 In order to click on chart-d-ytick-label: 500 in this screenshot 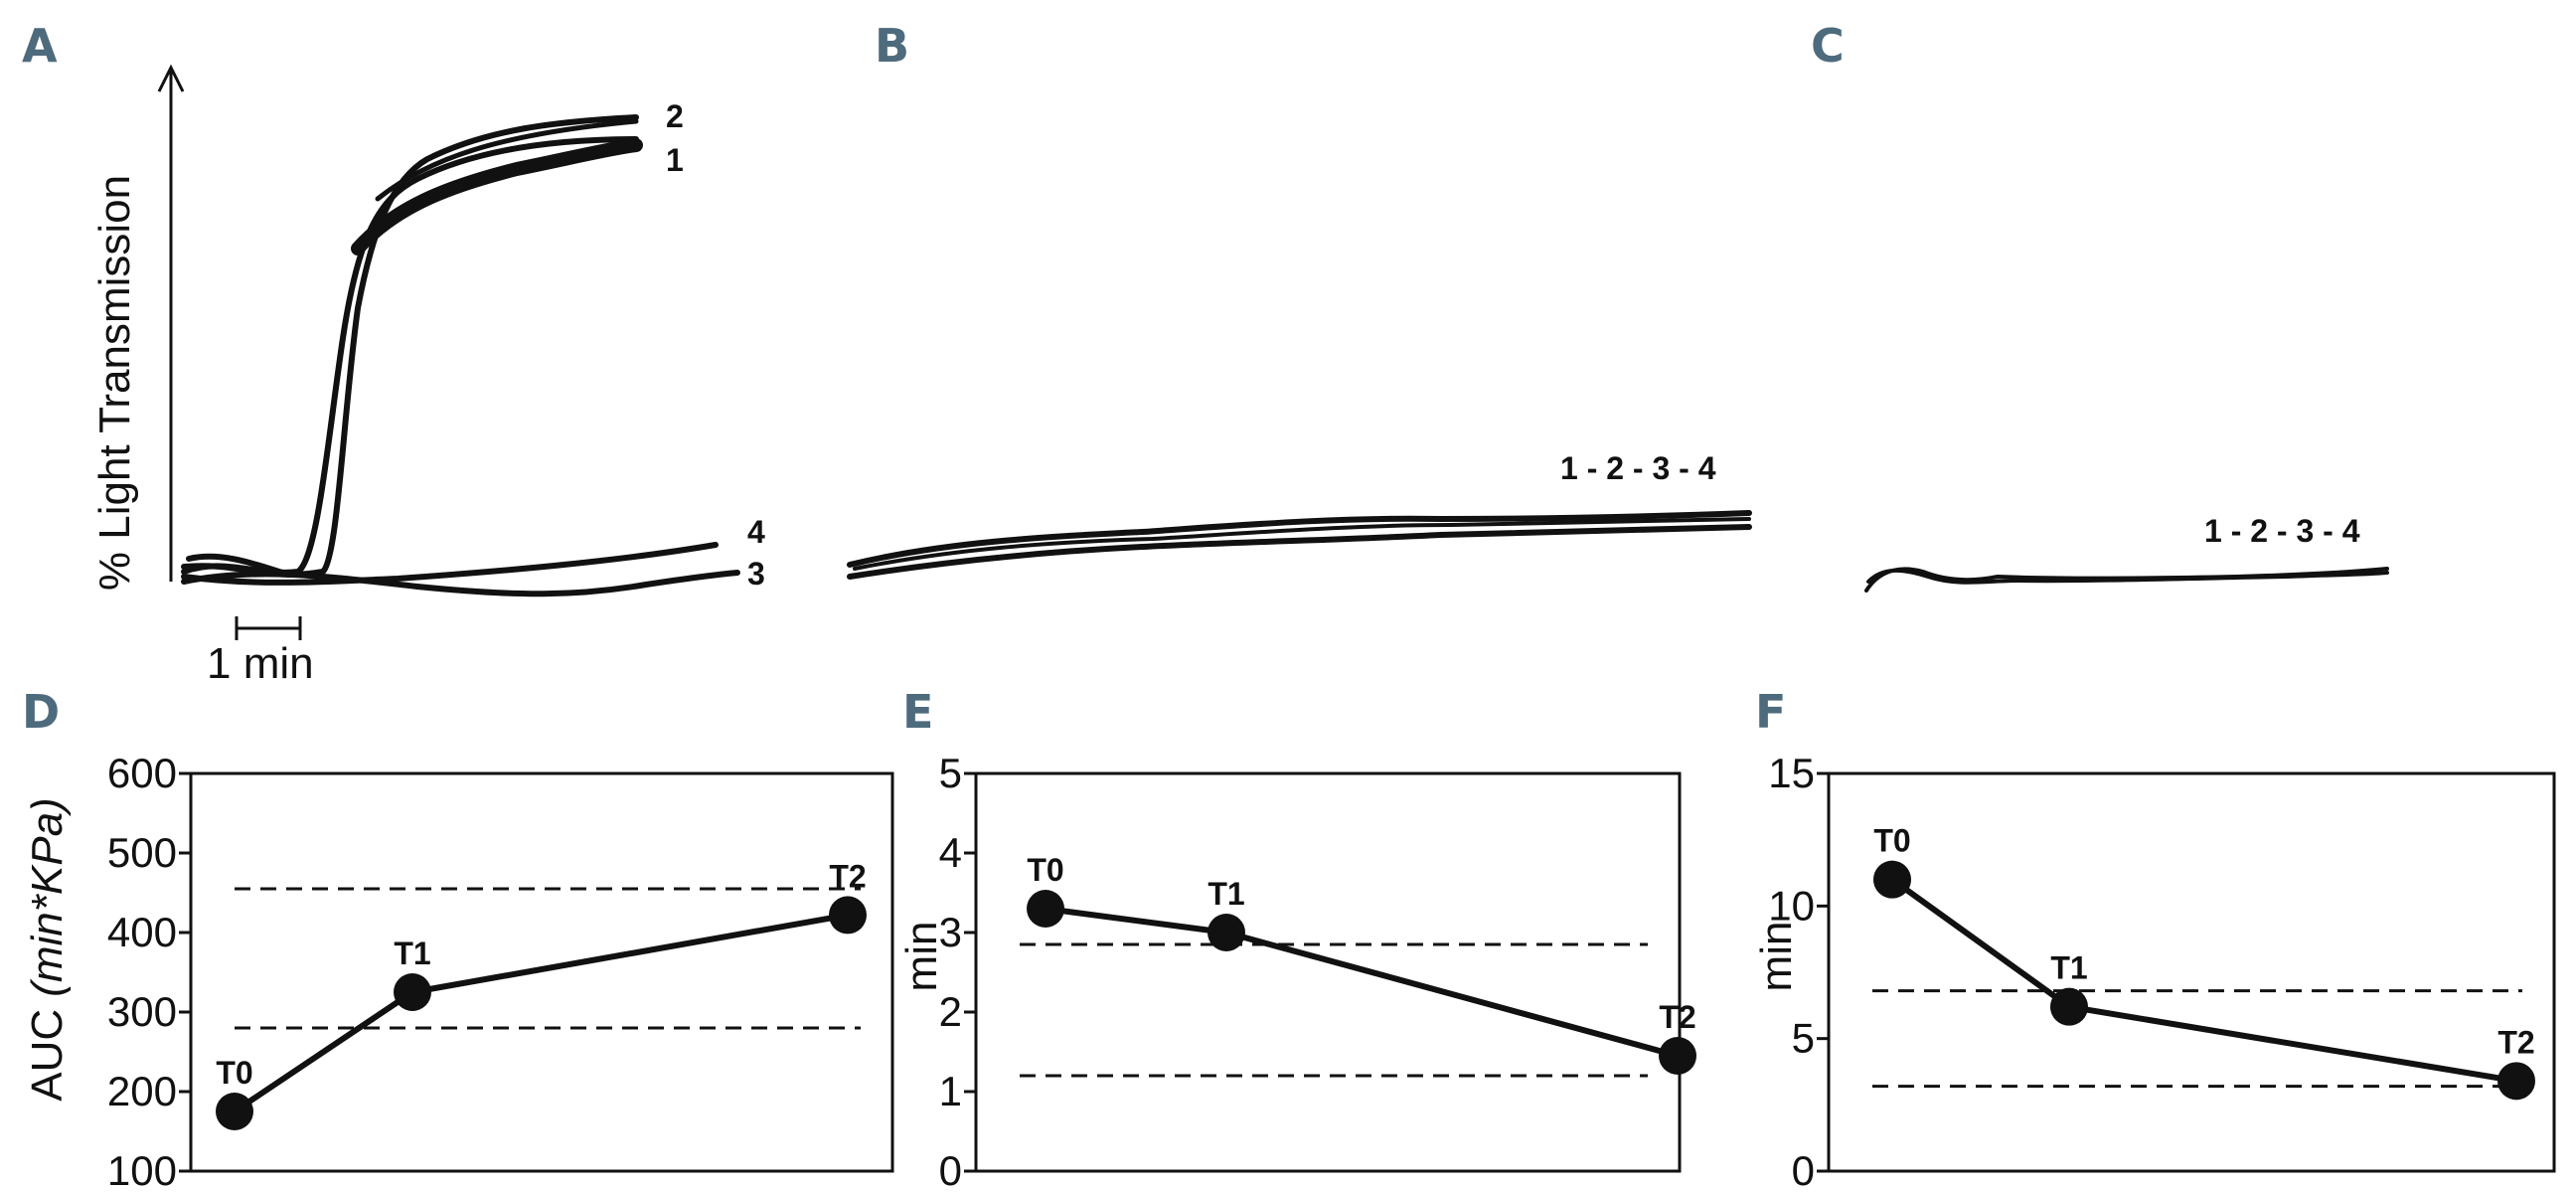, I will do `click(142, 852)`.